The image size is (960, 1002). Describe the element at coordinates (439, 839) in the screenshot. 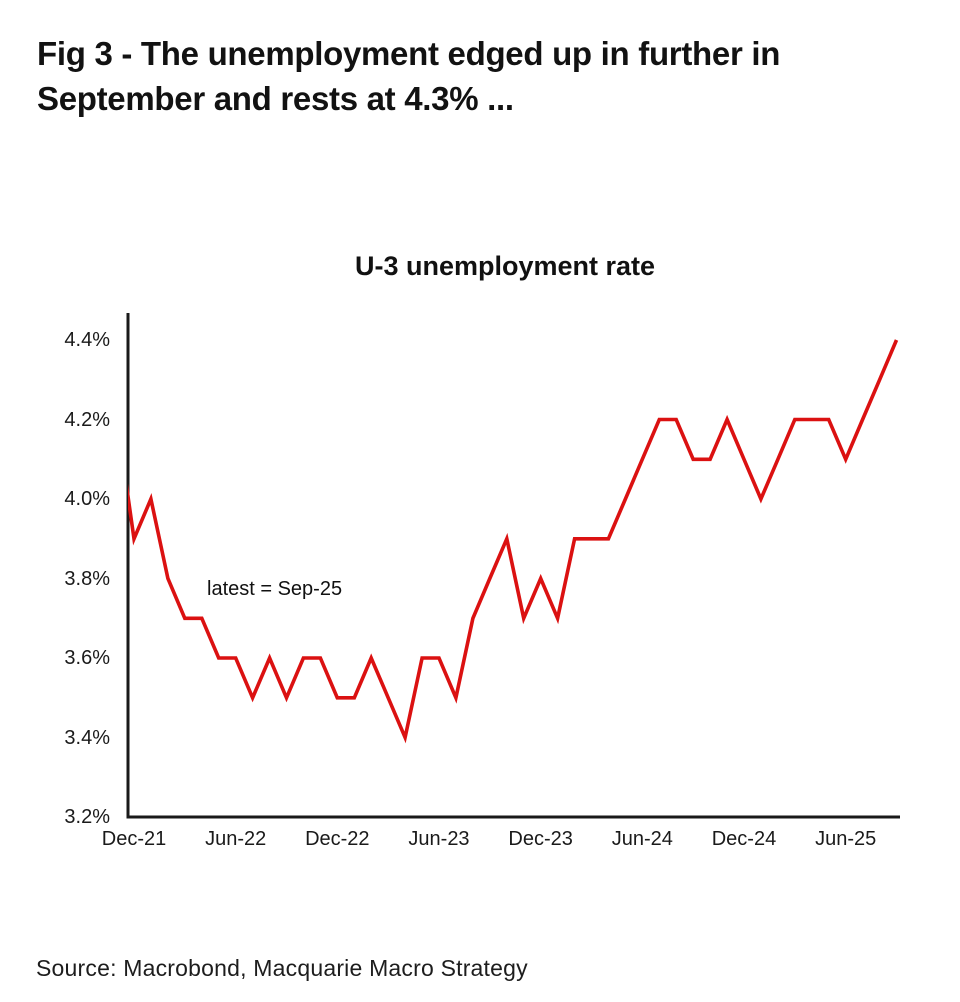

I see `x-tick-label: Jun-23` at that location.